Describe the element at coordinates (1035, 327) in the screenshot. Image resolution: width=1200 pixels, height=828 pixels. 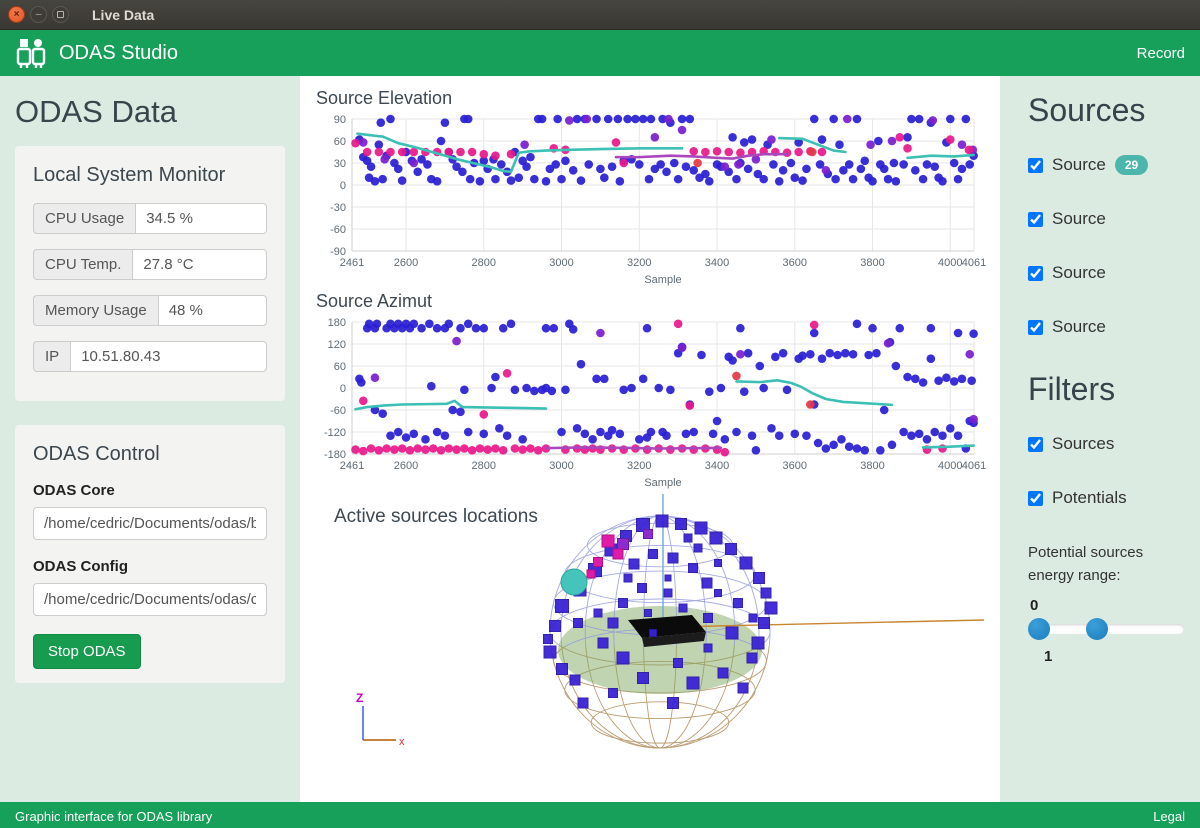
I see `source-3-checkbox` at that location.